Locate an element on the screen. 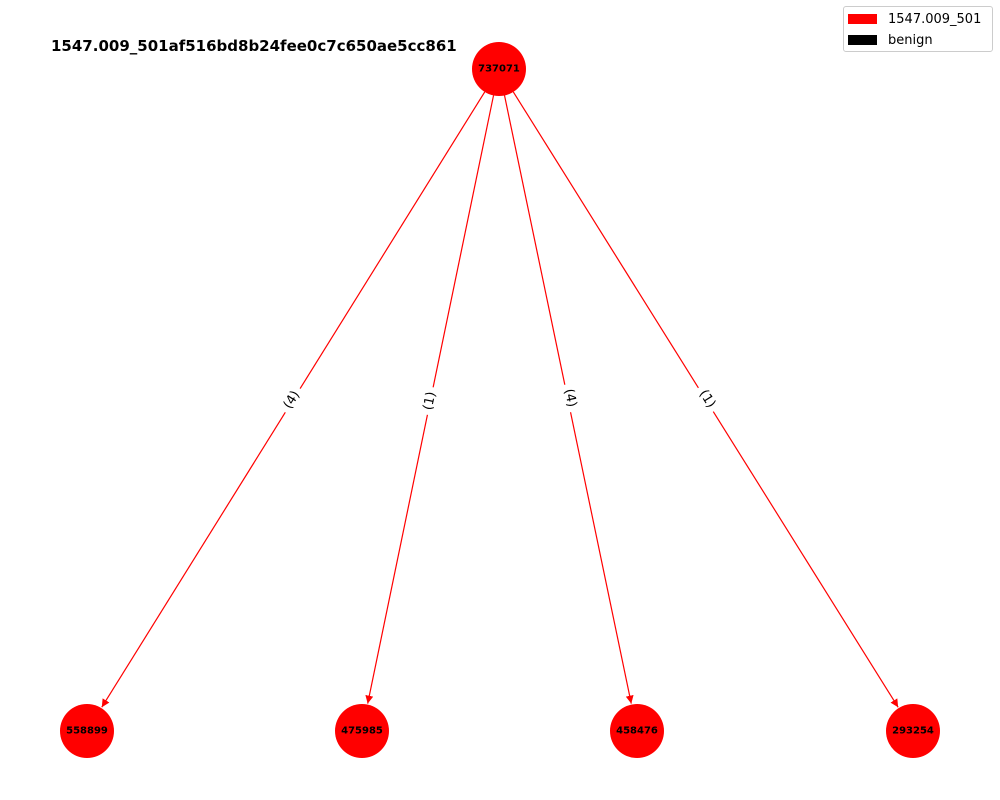  node-label-737071: 737071 is located at coordinates (499, 69).